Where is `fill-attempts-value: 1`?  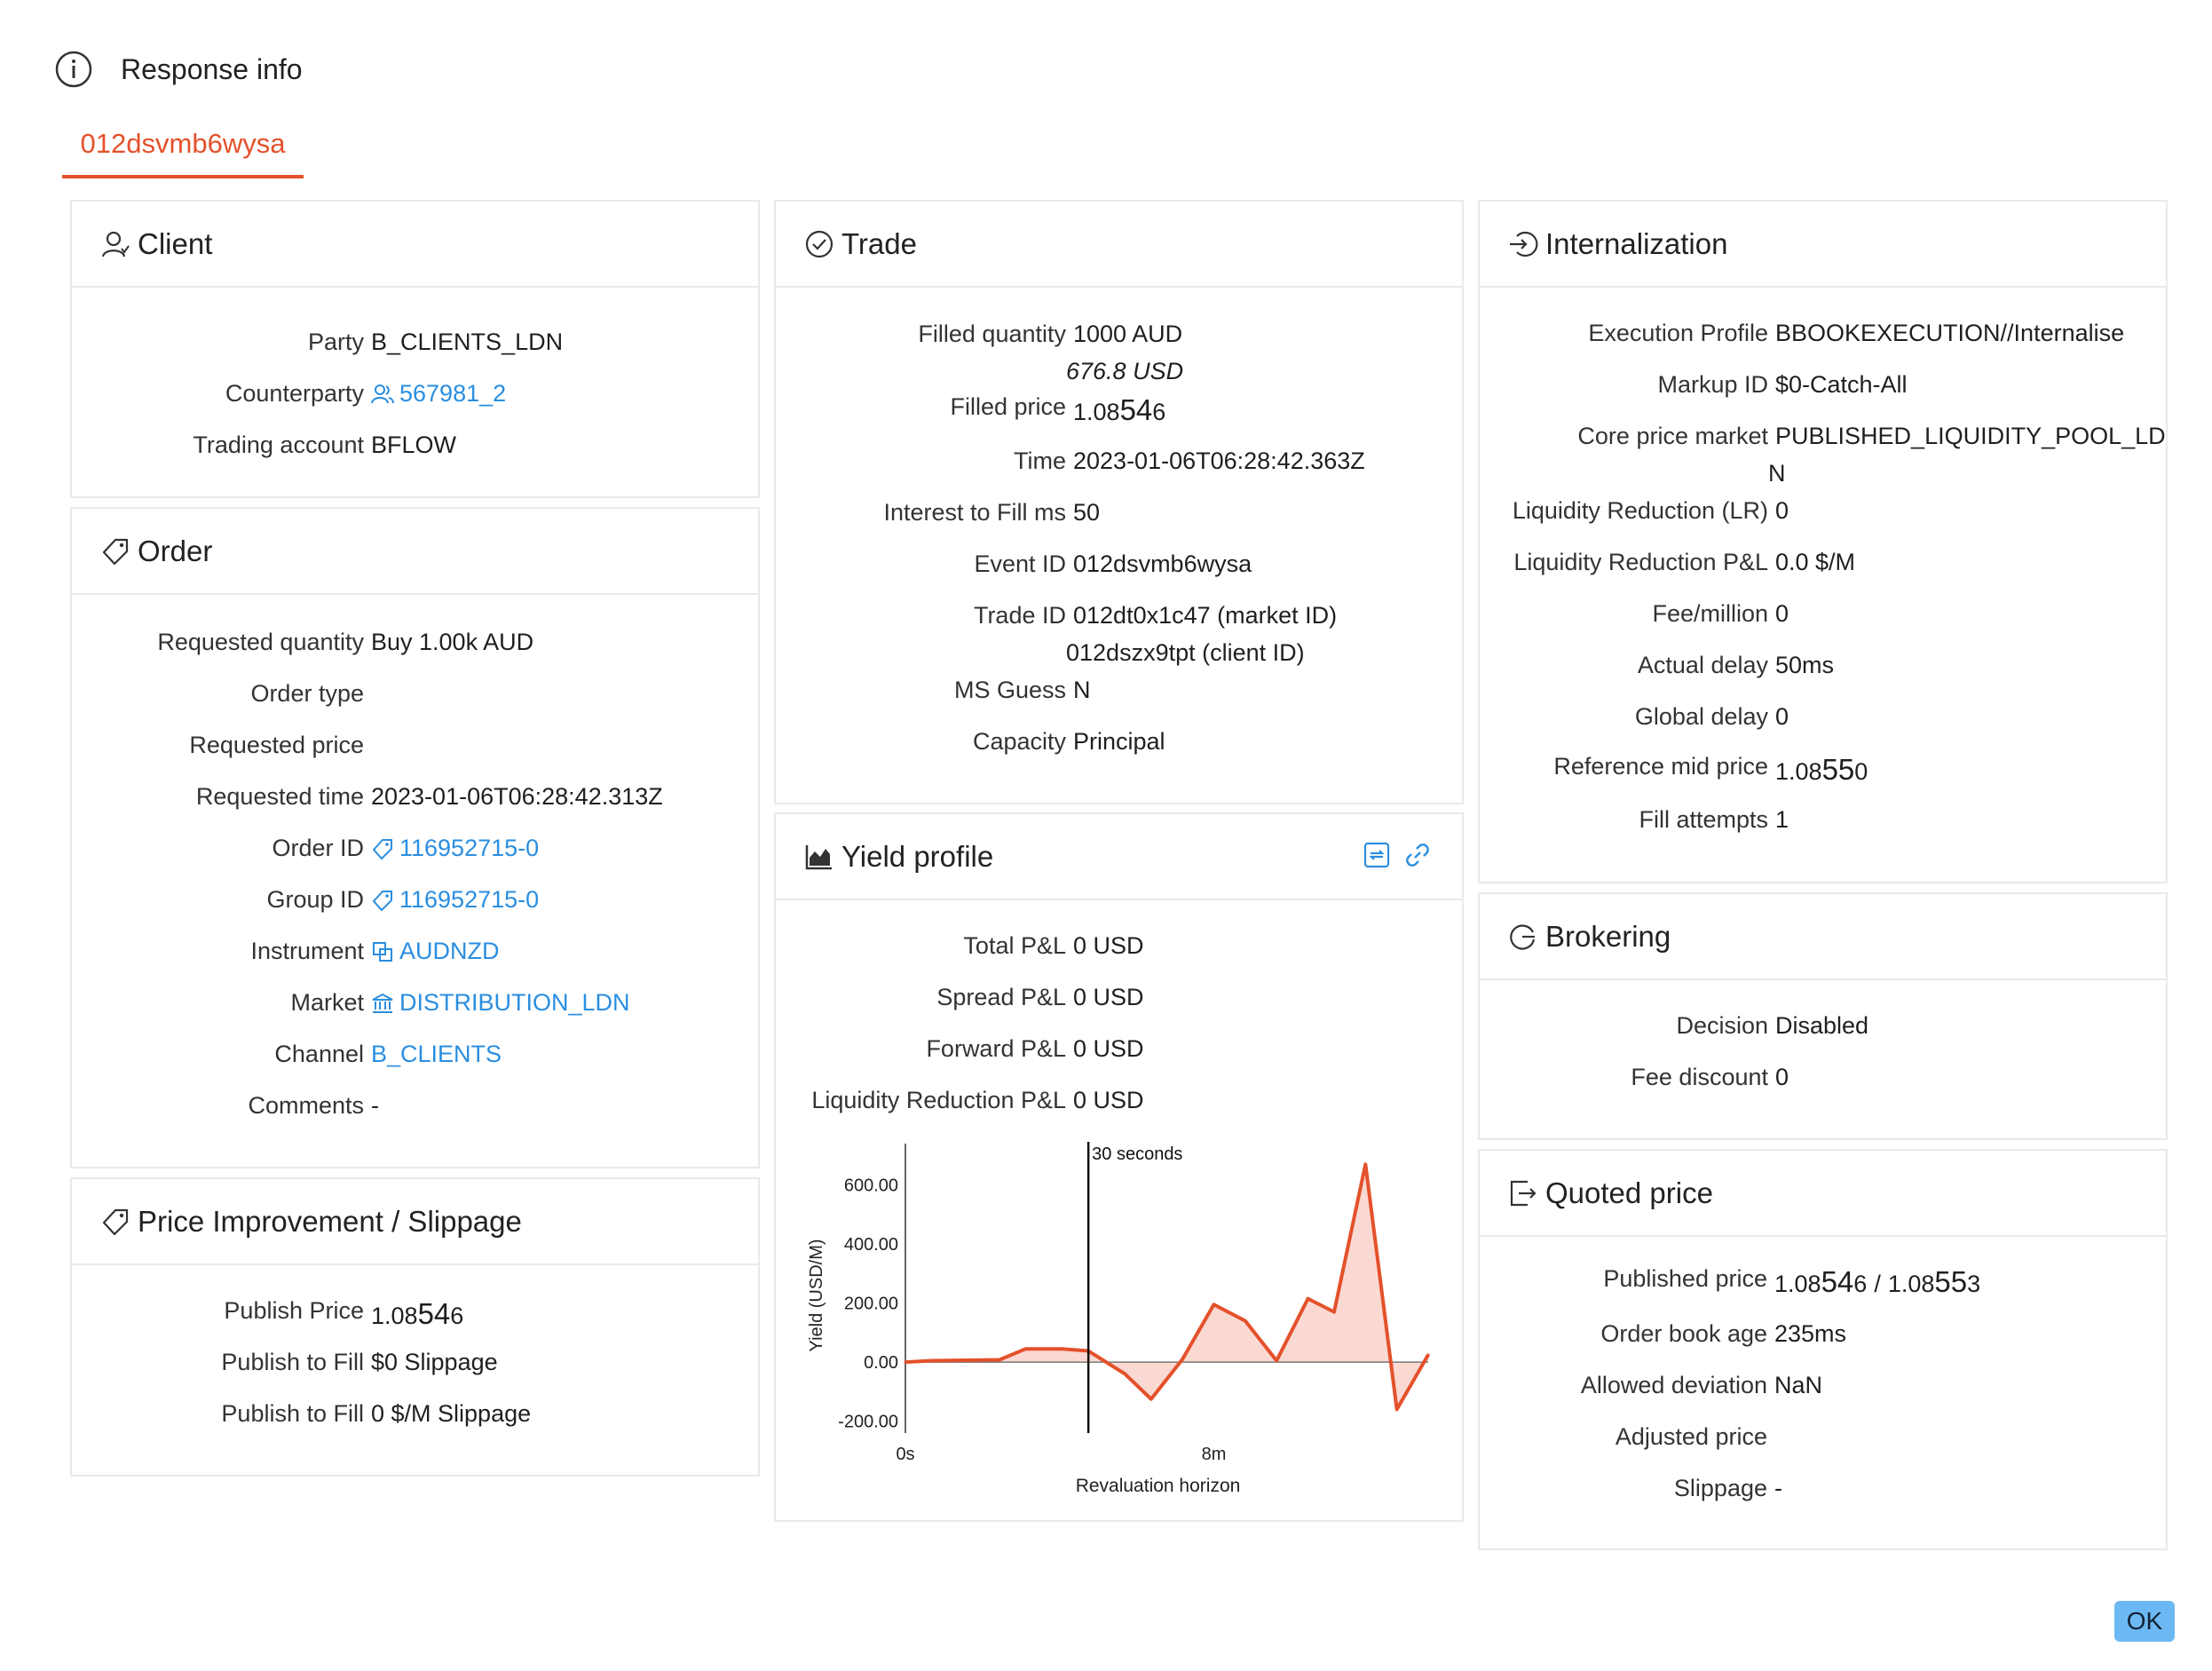
fill-attempts-value: 1 is located at coordinates (1782, 819).